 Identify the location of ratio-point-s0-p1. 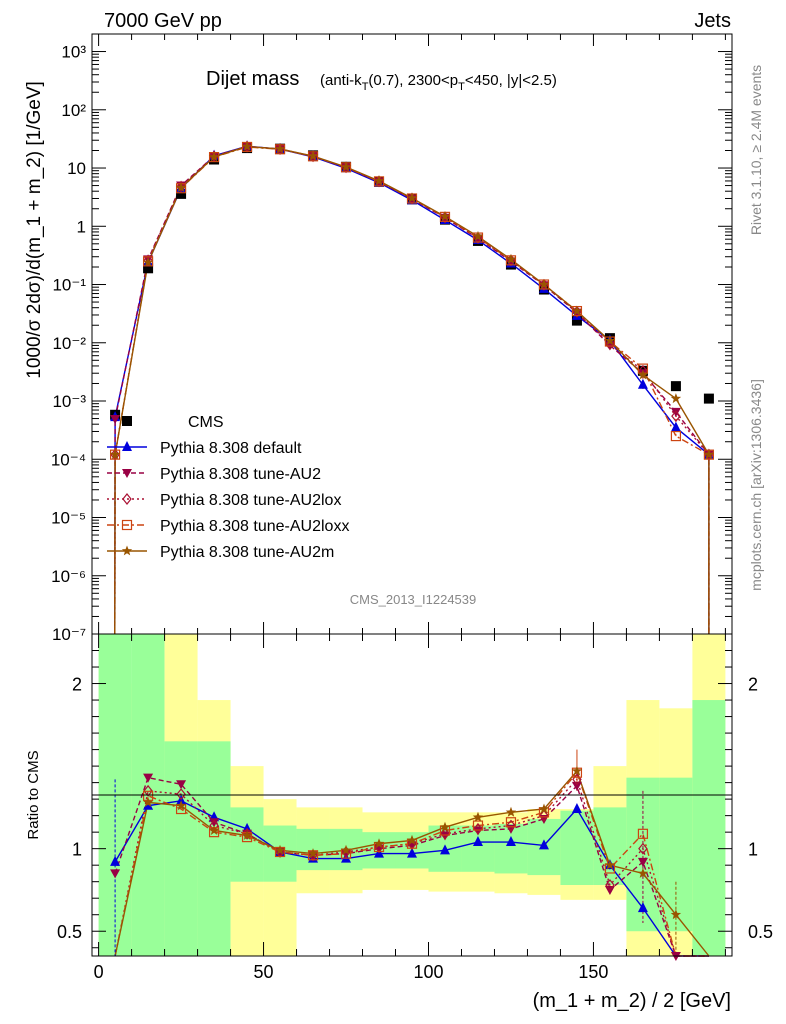
(148, 804).